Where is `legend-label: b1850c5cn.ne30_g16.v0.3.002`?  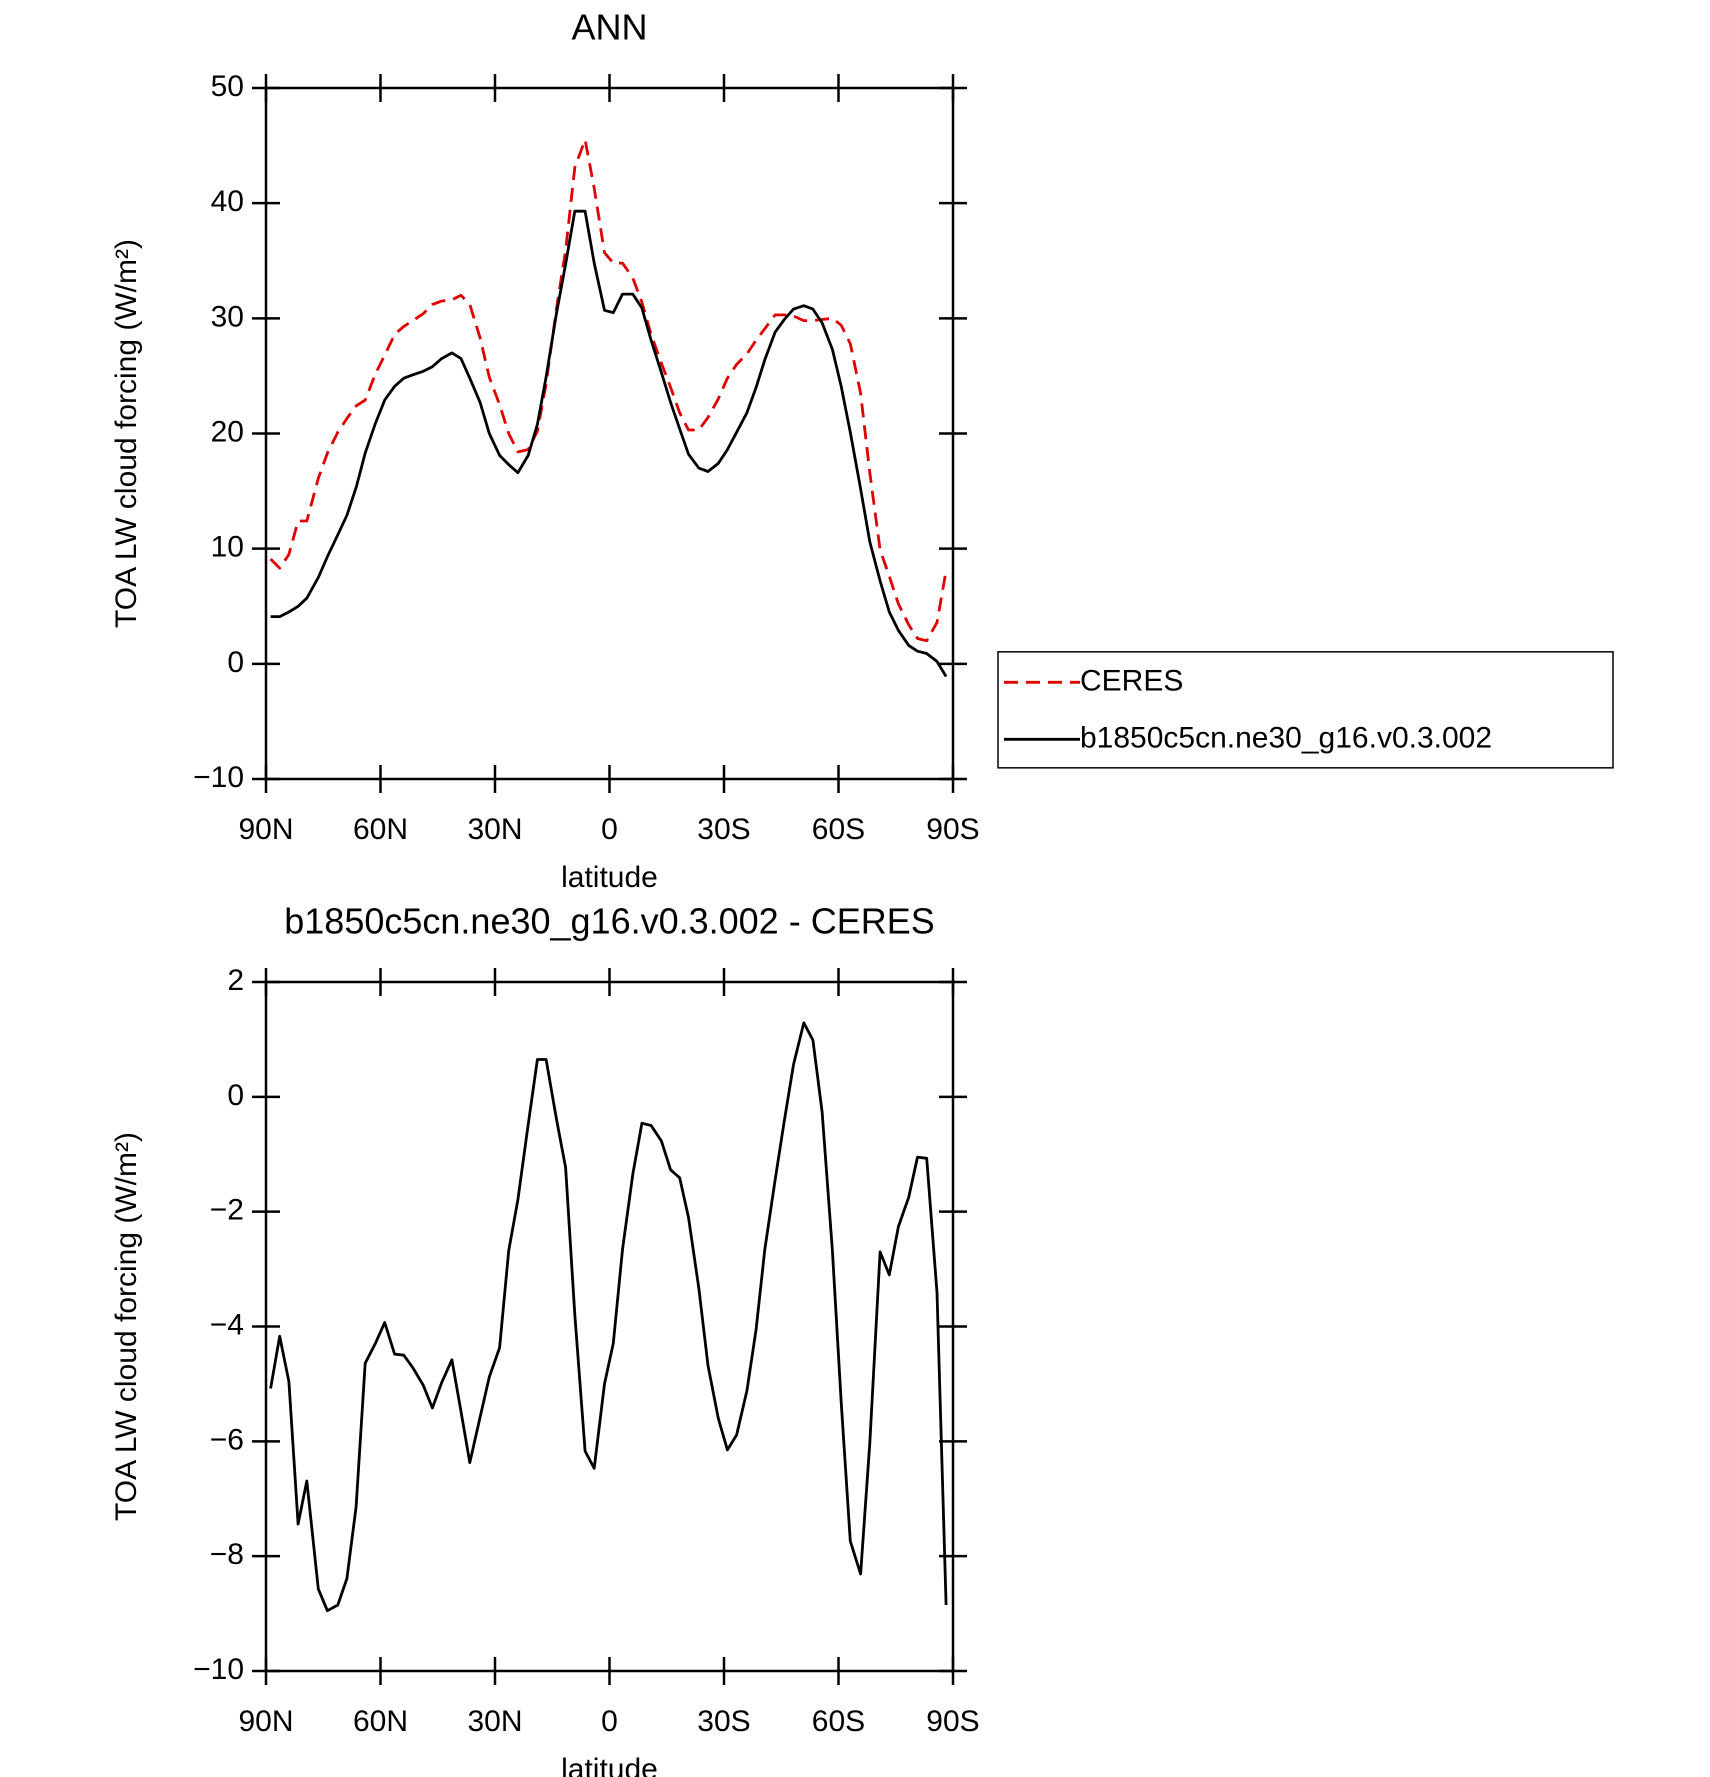 legend-label: b1850c5cn.ne30_g16.v0.3.002 is located at coordinates (1286, 737).